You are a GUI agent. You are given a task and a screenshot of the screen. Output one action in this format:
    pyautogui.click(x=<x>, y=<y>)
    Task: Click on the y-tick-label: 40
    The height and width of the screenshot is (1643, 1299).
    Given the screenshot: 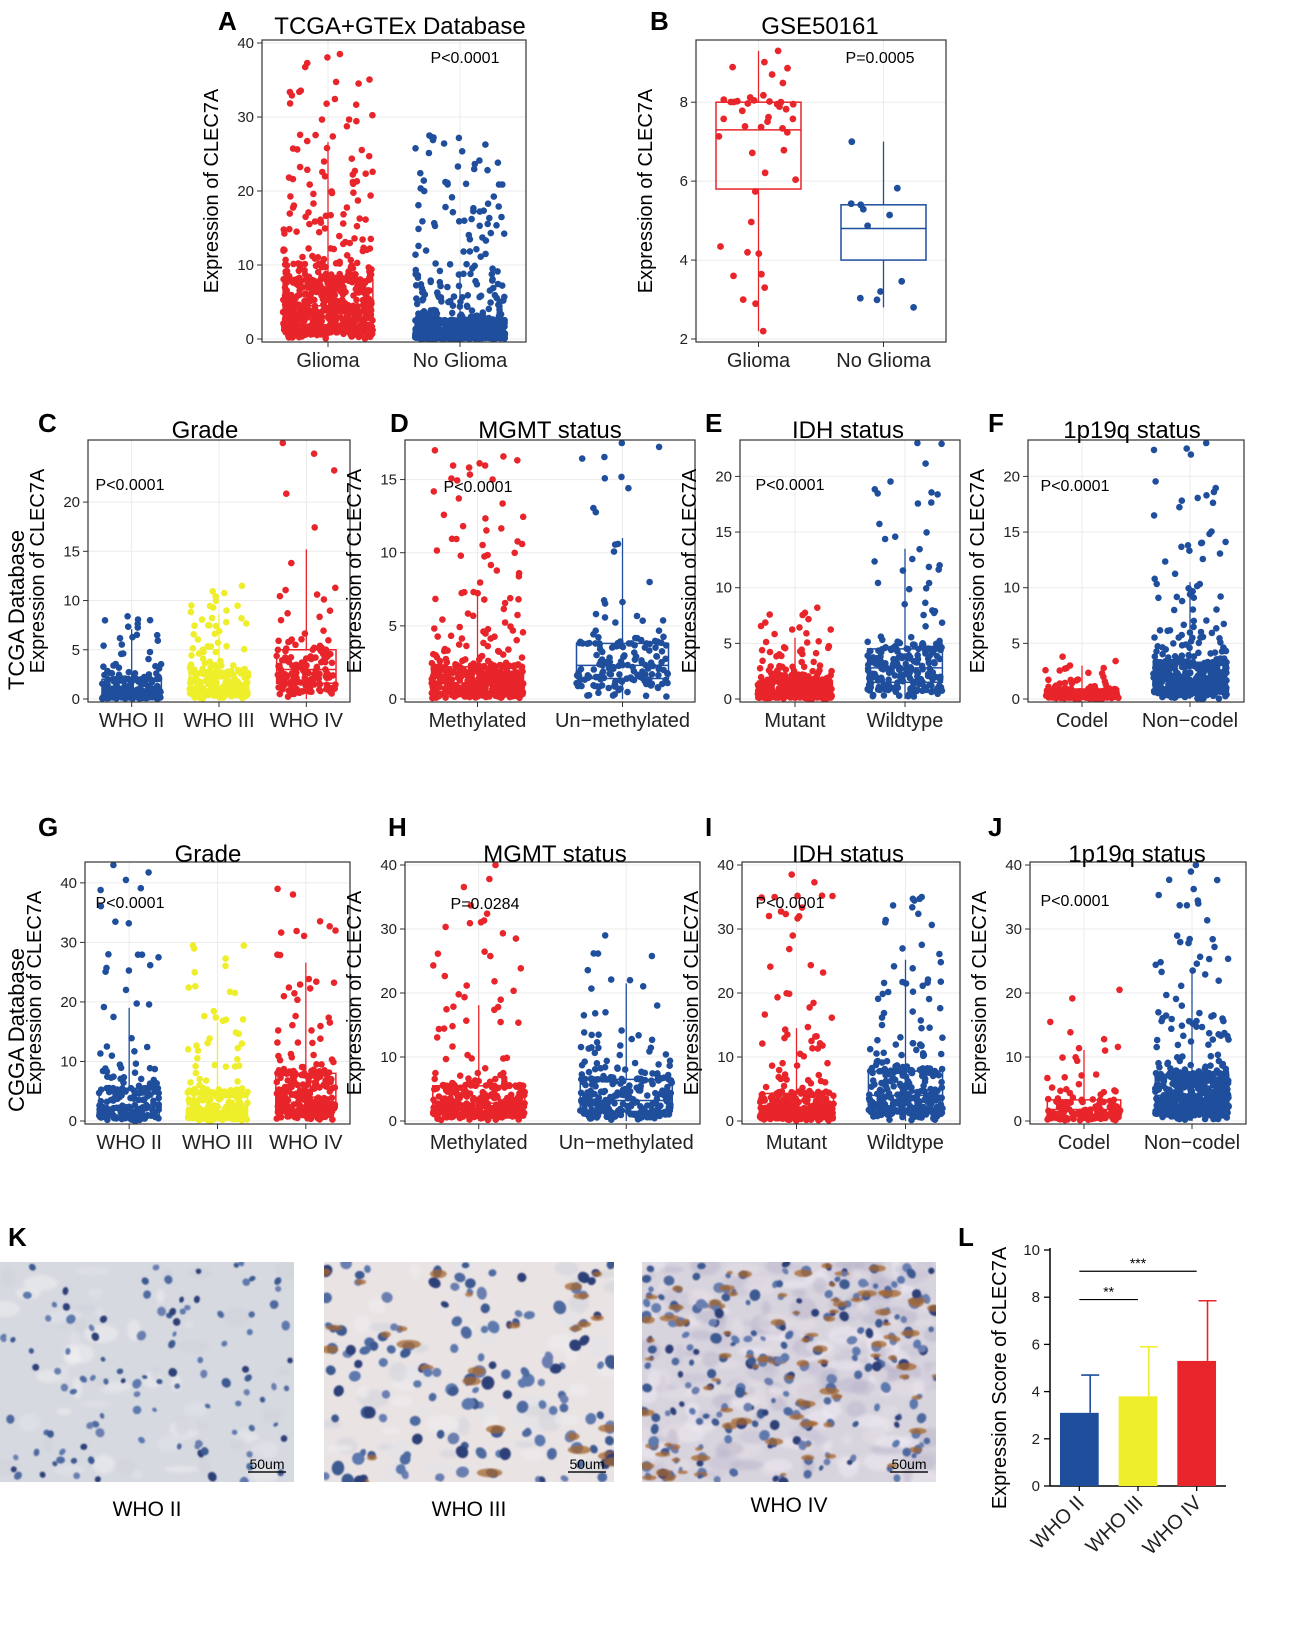 What is the action you would take?
    pyautogui.click(x=245, y=43)
    